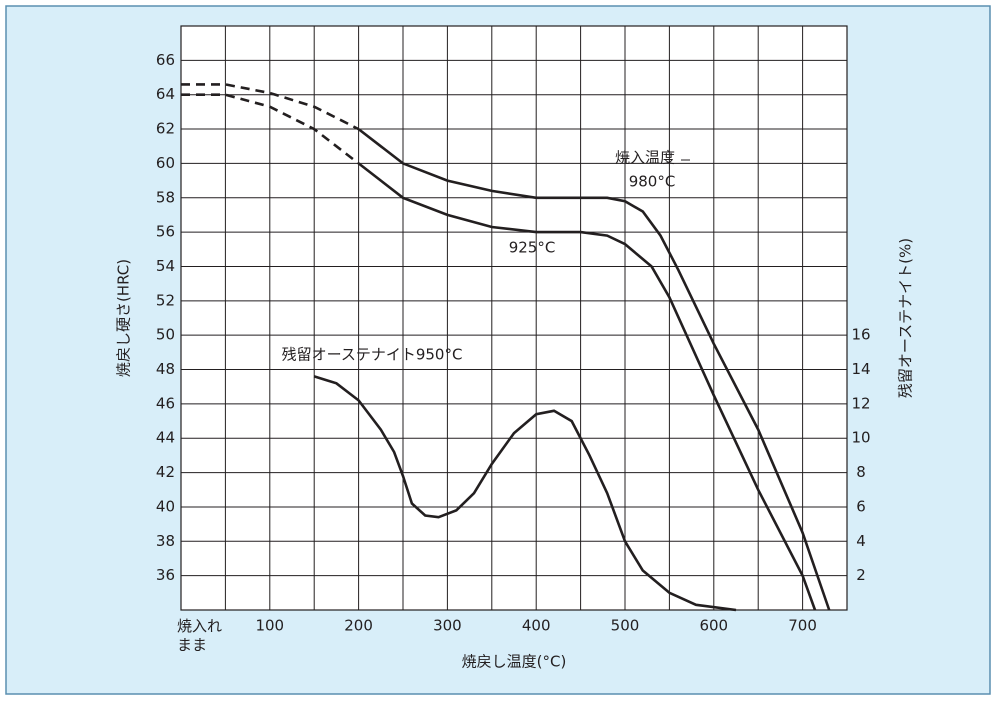  Describe the element at coordinates (269, 626) in the screenshot. I see `x-tick-label: 100` at that location.